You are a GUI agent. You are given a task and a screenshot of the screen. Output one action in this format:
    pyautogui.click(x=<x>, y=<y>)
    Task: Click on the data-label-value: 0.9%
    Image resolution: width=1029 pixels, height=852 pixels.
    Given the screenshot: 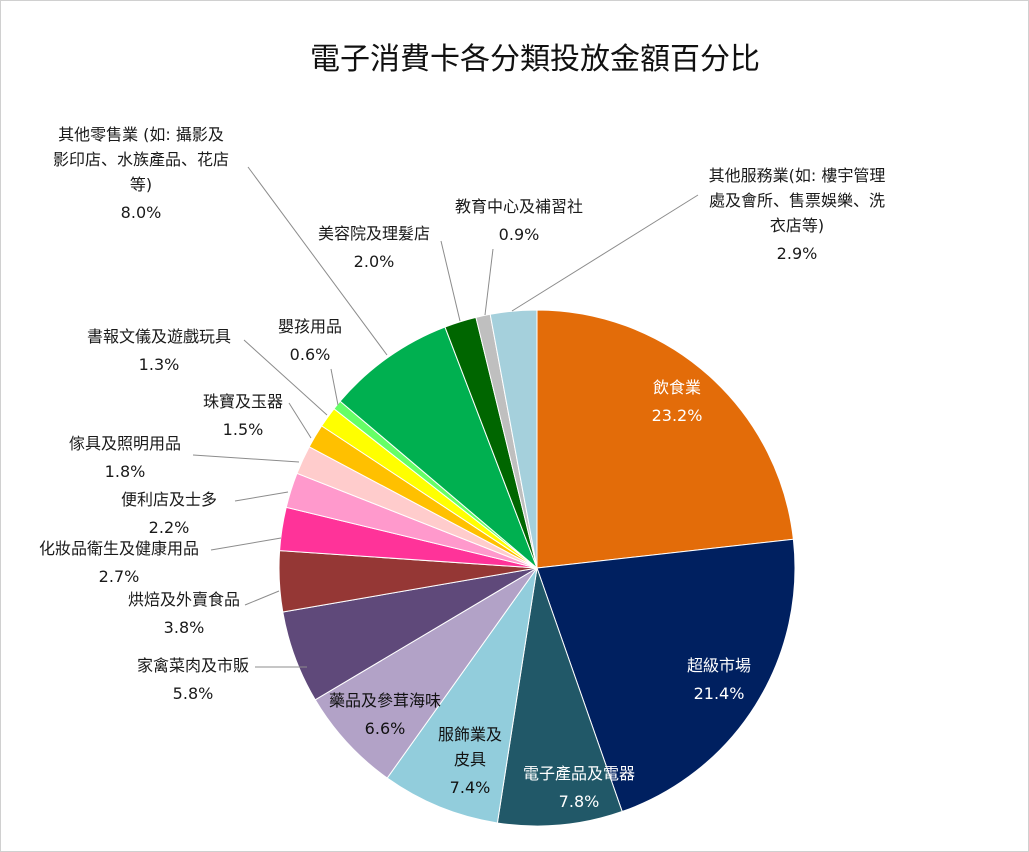 What is the action you would take?
    pyautogui.click(x=519, y=234)
    